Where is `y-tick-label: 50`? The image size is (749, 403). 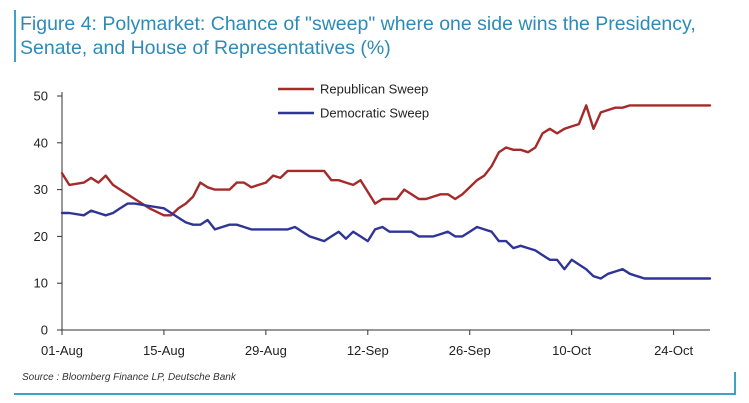
y-tick-label: 50 is located at coordinates (41, 96).